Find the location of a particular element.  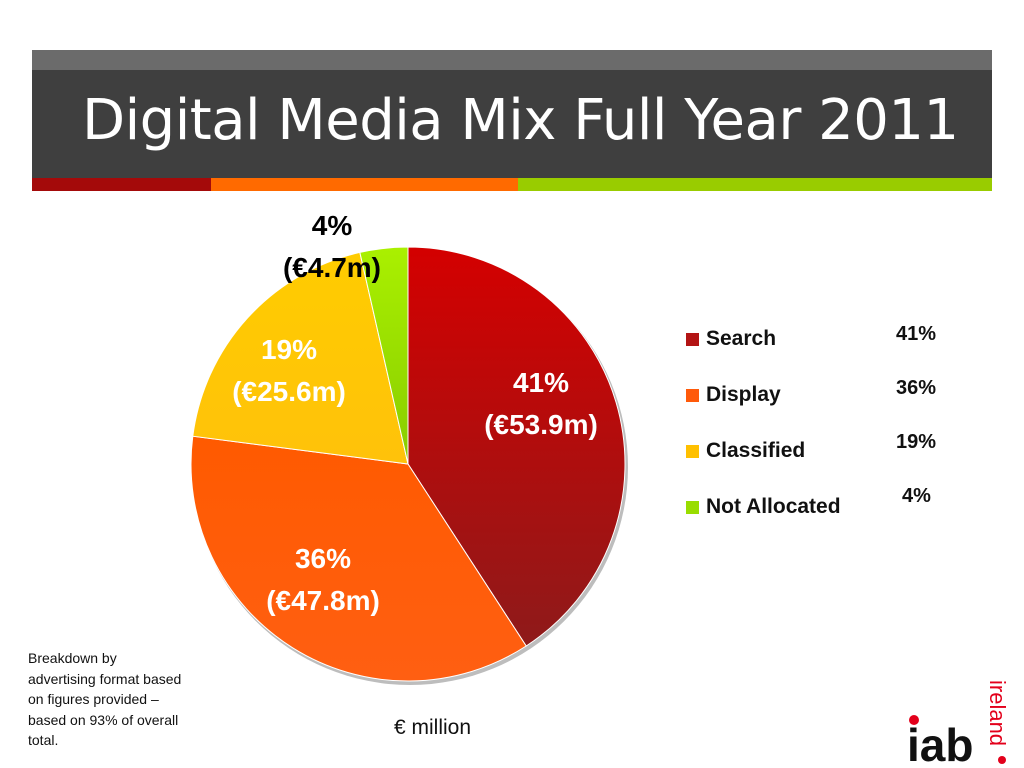

iab-ireland-logo: iab ireland is located at coordinates (958, 724).